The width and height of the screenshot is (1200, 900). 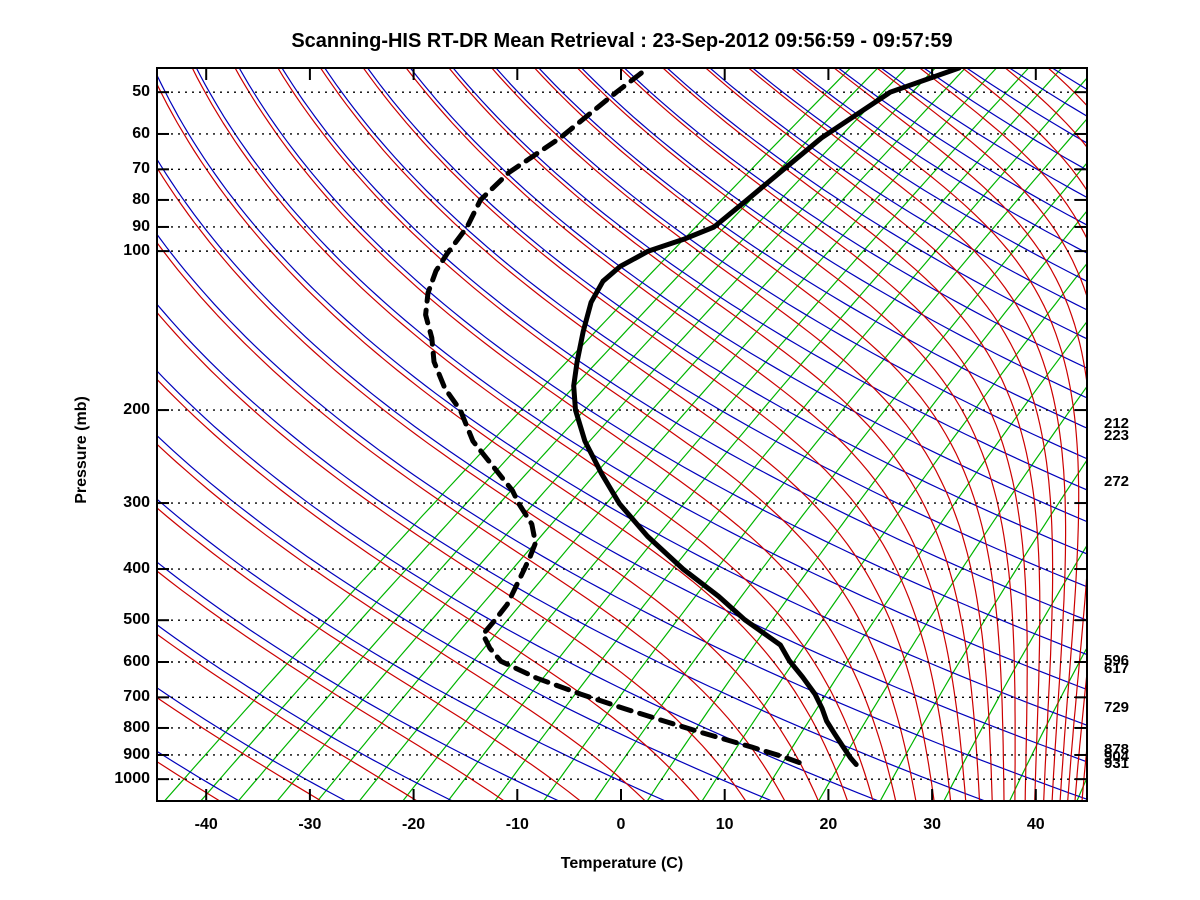 I want to click on x-tick-label: 30, so click(x=932, y=824).